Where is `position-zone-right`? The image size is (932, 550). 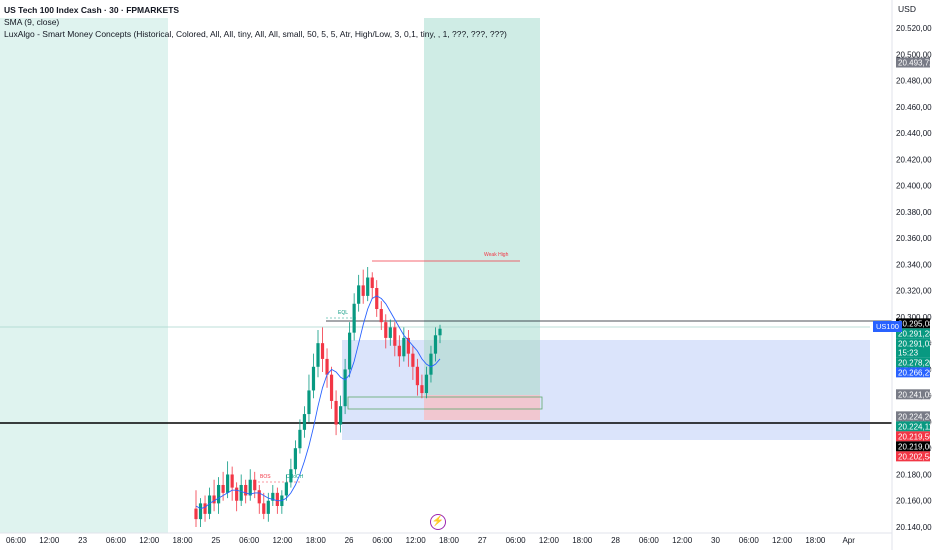
position-zone-right is located at coordinates (482, 179).